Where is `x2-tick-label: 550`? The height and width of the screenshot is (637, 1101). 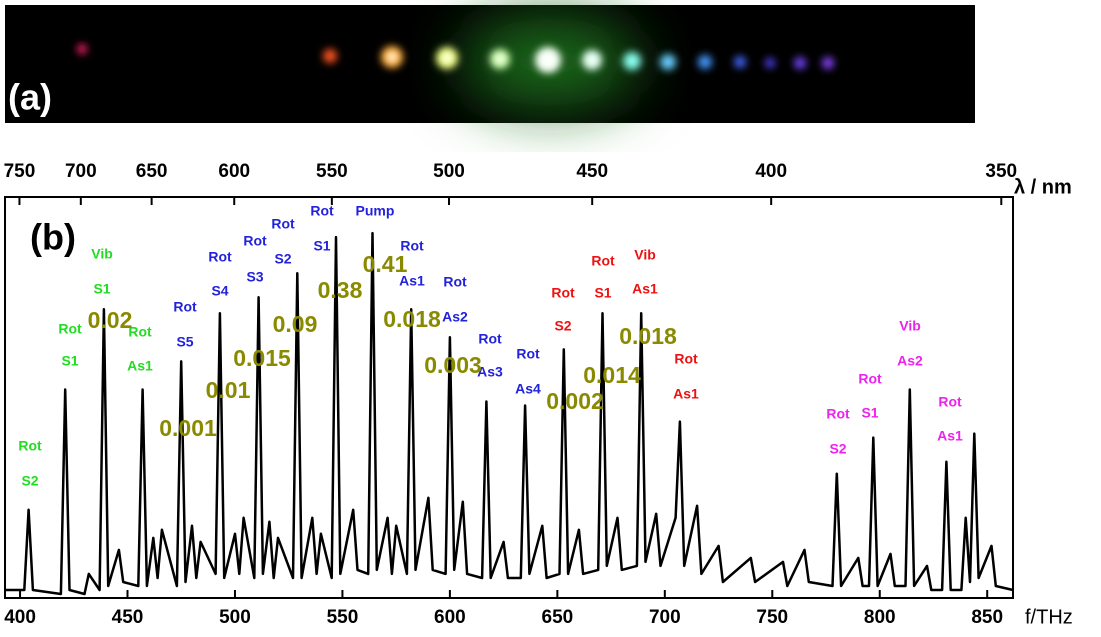
x2-tick-label: 550 is located at coordinates (332, 171).